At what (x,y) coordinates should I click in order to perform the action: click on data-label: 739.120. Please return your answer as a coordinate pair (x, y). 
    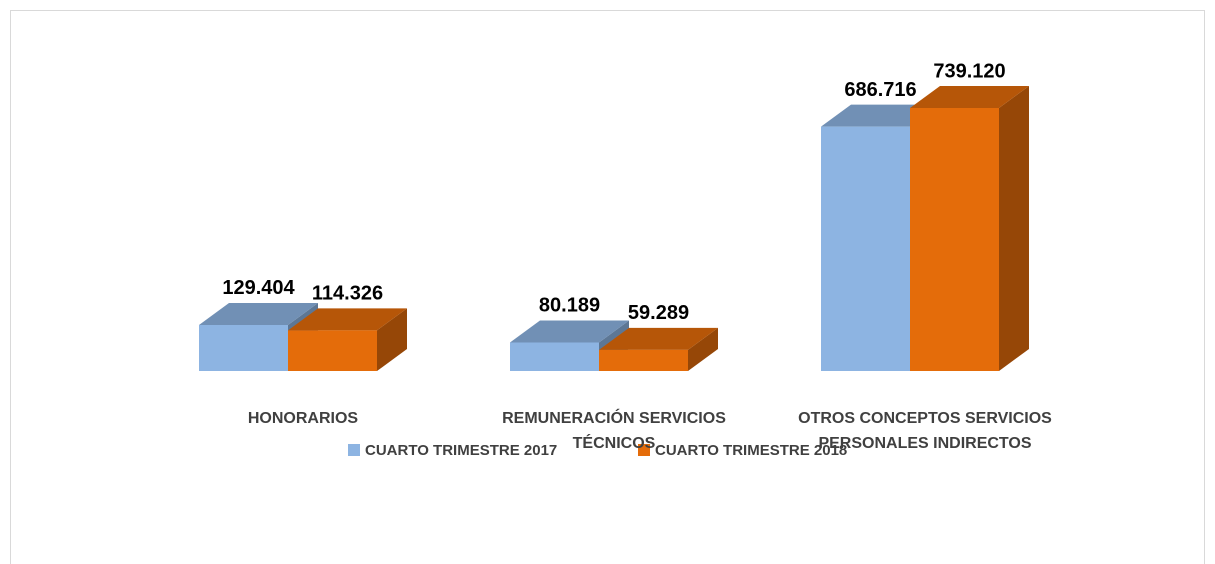
    Looking at the image, I should click on (969, 71).